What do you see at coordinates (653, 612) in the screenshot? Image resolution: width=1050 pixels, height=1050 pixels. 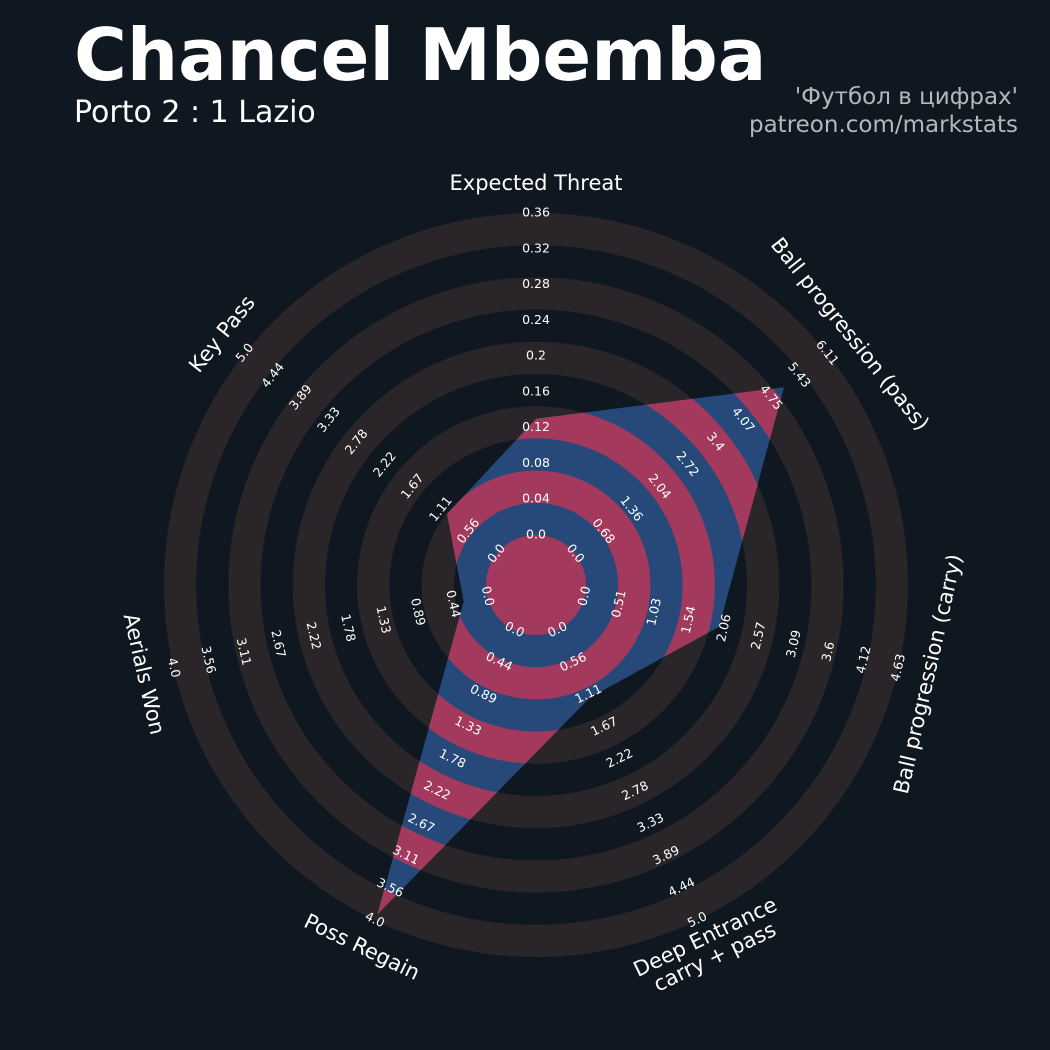 I see `tick-label: 1.03` at bounding box center [653, 612].